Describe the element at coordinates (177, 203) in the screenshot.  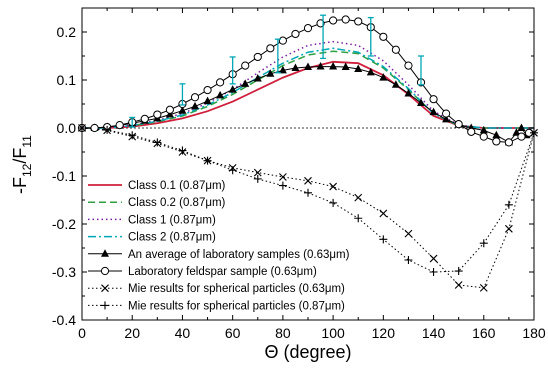
I see `legend-entry: Class 0.2 (0.87μm)` at that location.